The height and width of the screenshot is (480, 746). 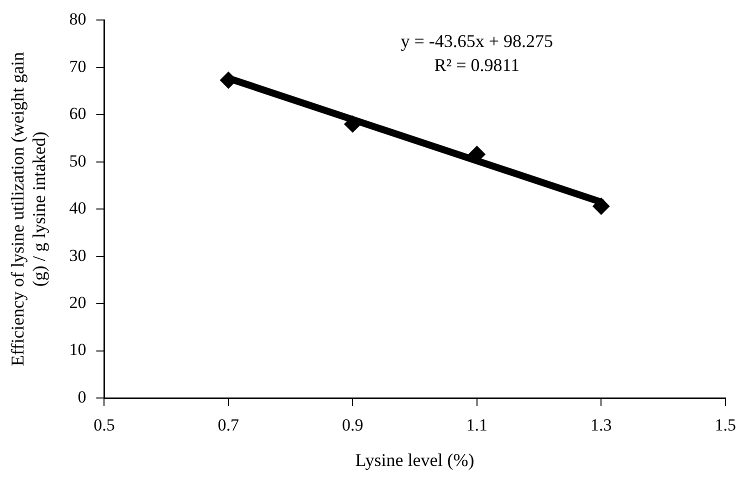 I want to click on y-tick-label: 0, so click(x=82, y=396).